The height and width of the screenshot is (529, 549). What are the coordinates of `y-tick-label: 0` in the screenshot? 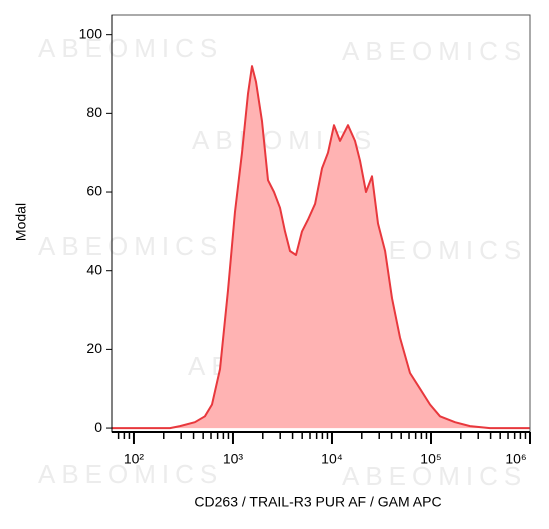 It's located at (98, 427).